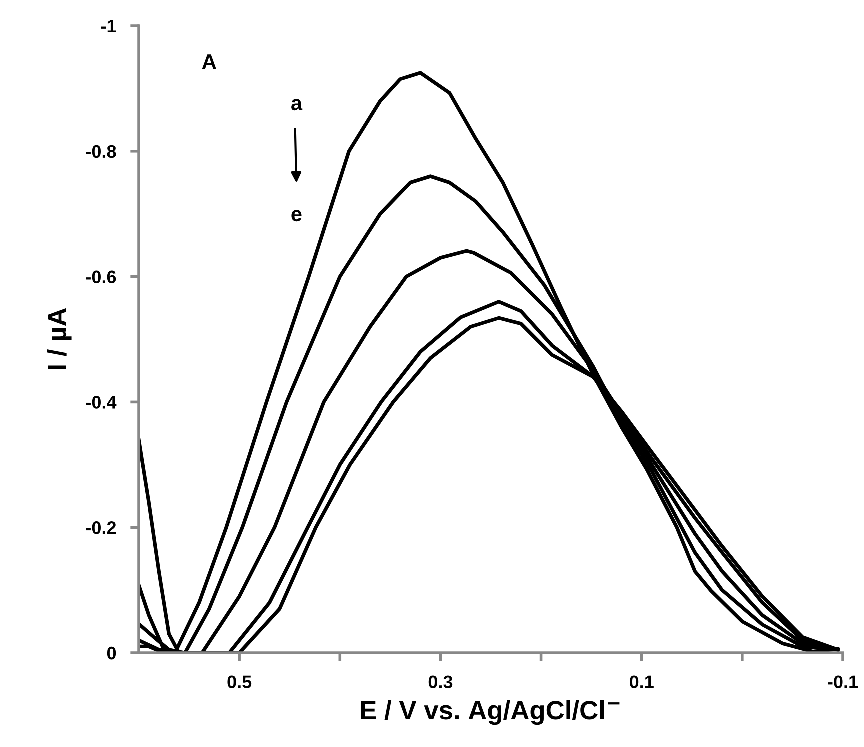 The width and height of the screenshot is (864, 747). Describe the element at coordinates (59, 339) in the screenshot. I see `y-axis-title: I / µA` at that location.